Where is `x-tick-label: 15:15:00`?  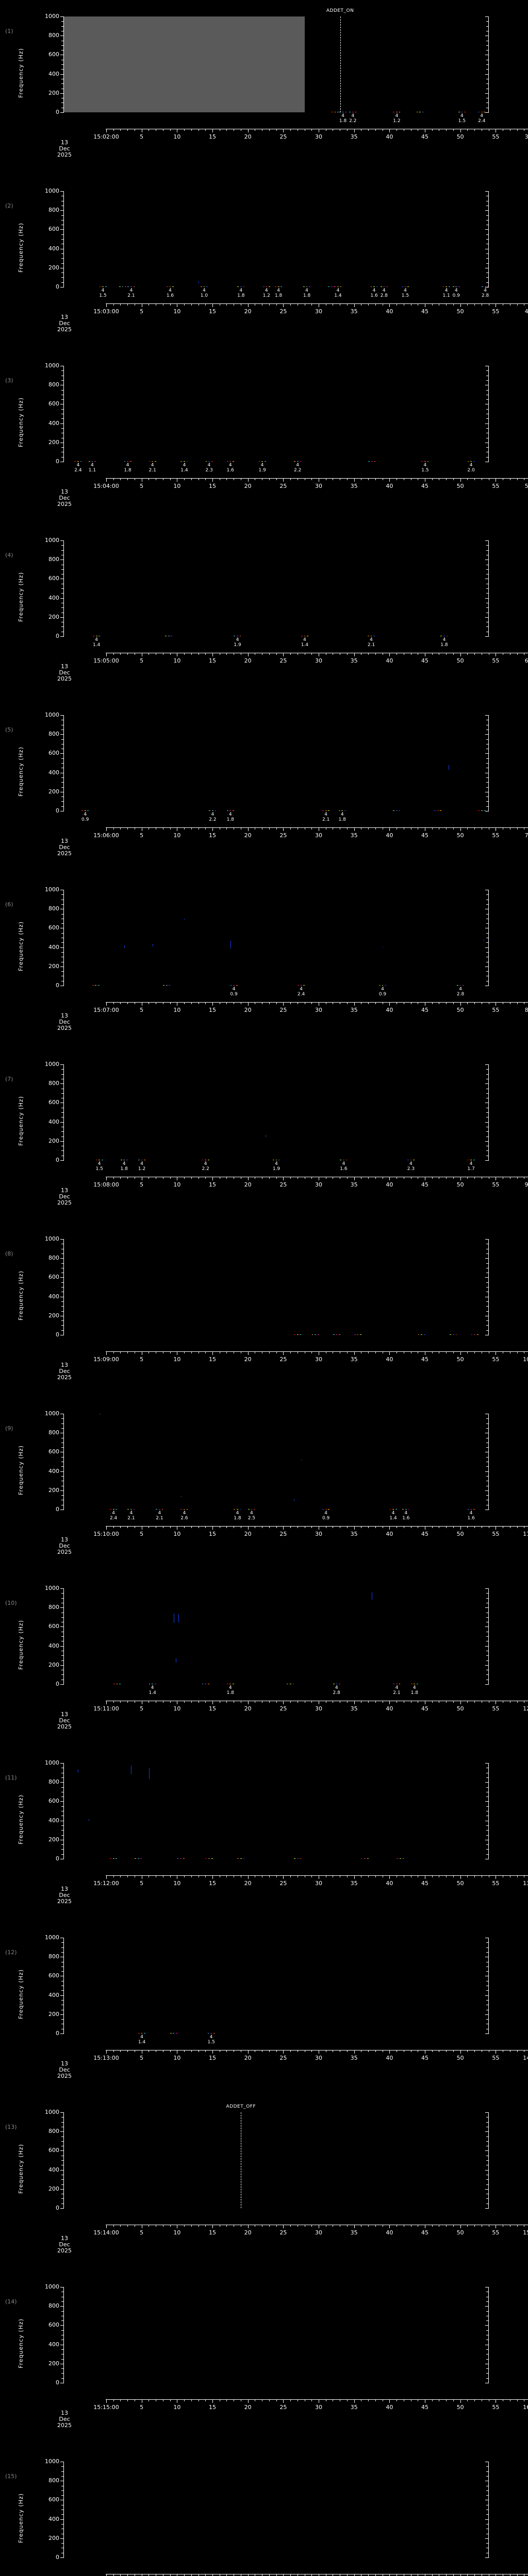
x-tick-label: 15:15:00 is located at coordinates (106, 2407).